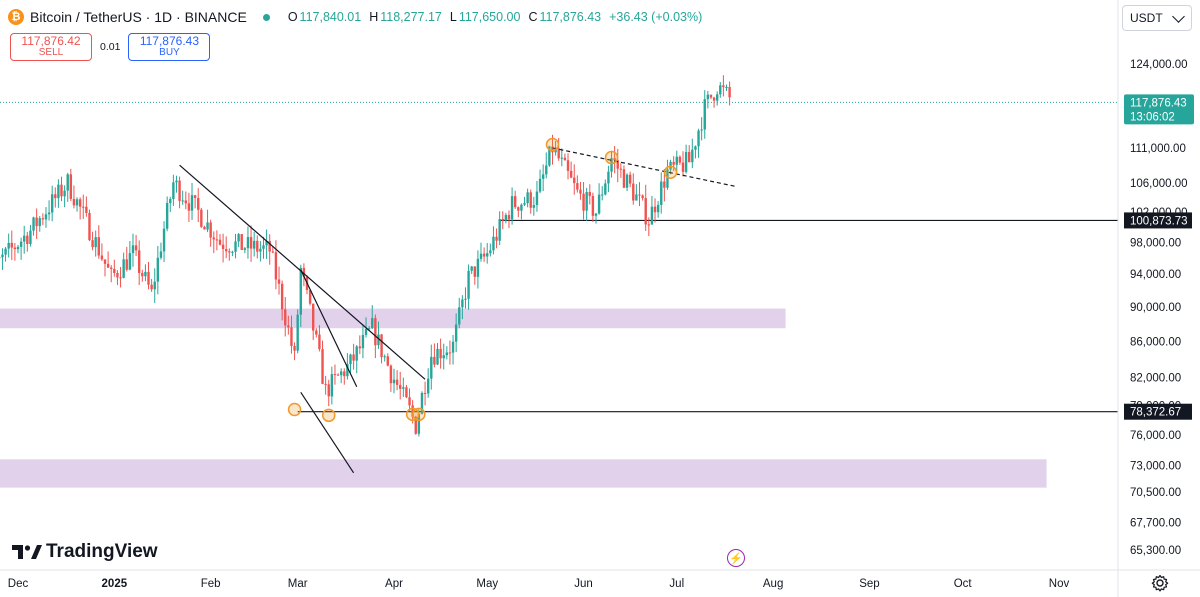 This screenshot has width=1200, height=597. I want to click on close-label: C, so click(533, 17).